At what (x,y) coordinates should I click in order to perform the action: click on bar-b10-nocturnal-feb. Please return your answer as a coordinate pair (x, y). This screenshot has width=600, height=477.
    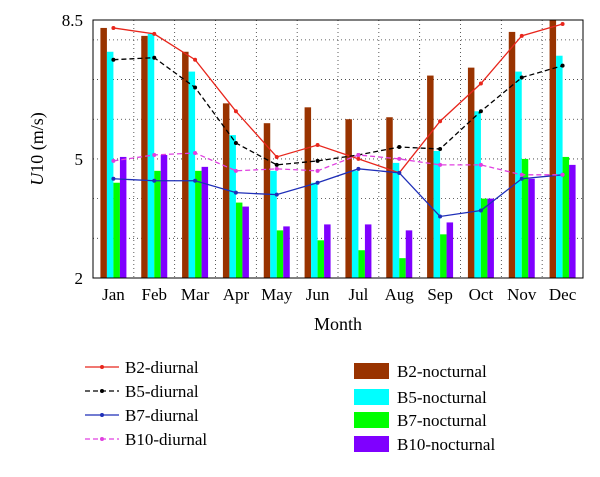
    Looking at the image, I should click on (164, 216).